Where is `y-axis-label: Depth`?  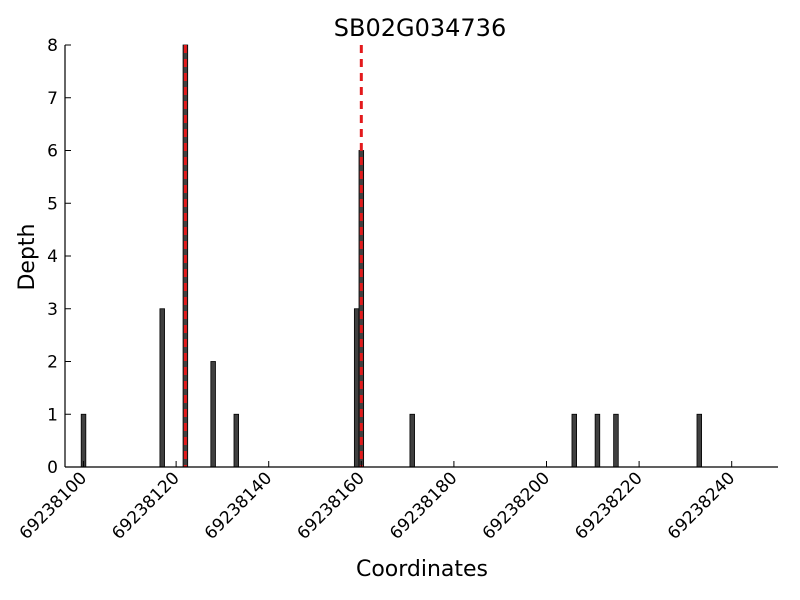 y-axis-label: Depth is located at coordinates (27, 256).